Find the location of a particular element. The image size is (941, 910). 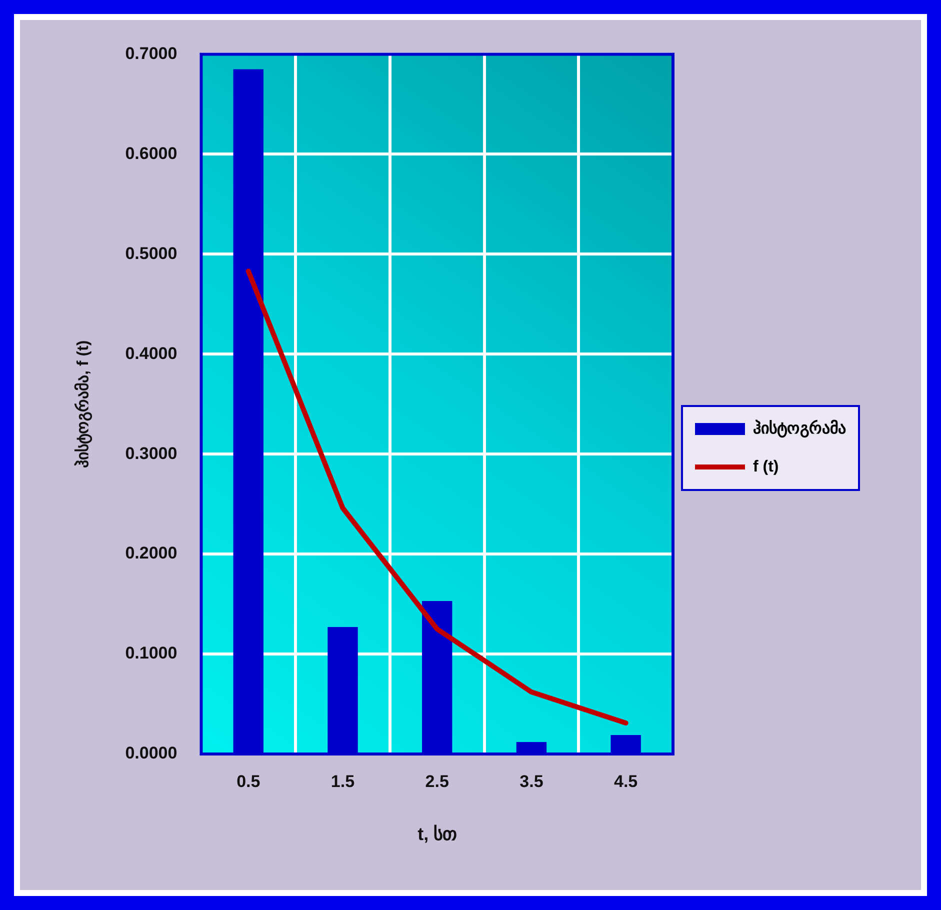

y-tick-label: 0.1000 is located at coordinates (151, 653).